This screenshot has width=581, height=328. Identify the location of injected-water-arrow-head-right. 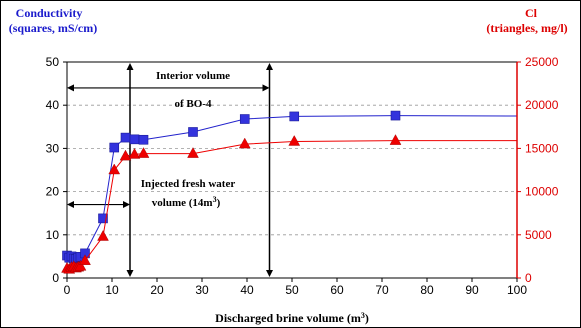
(126, 205).